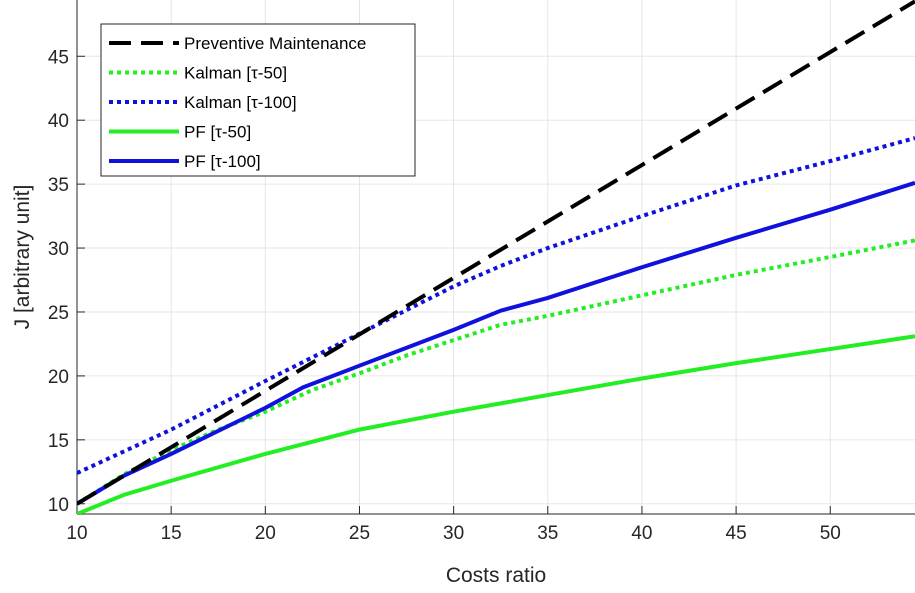 This screenshot has width=915, height=593. I want to click on y-tick-label: 15, so click(58, 441).